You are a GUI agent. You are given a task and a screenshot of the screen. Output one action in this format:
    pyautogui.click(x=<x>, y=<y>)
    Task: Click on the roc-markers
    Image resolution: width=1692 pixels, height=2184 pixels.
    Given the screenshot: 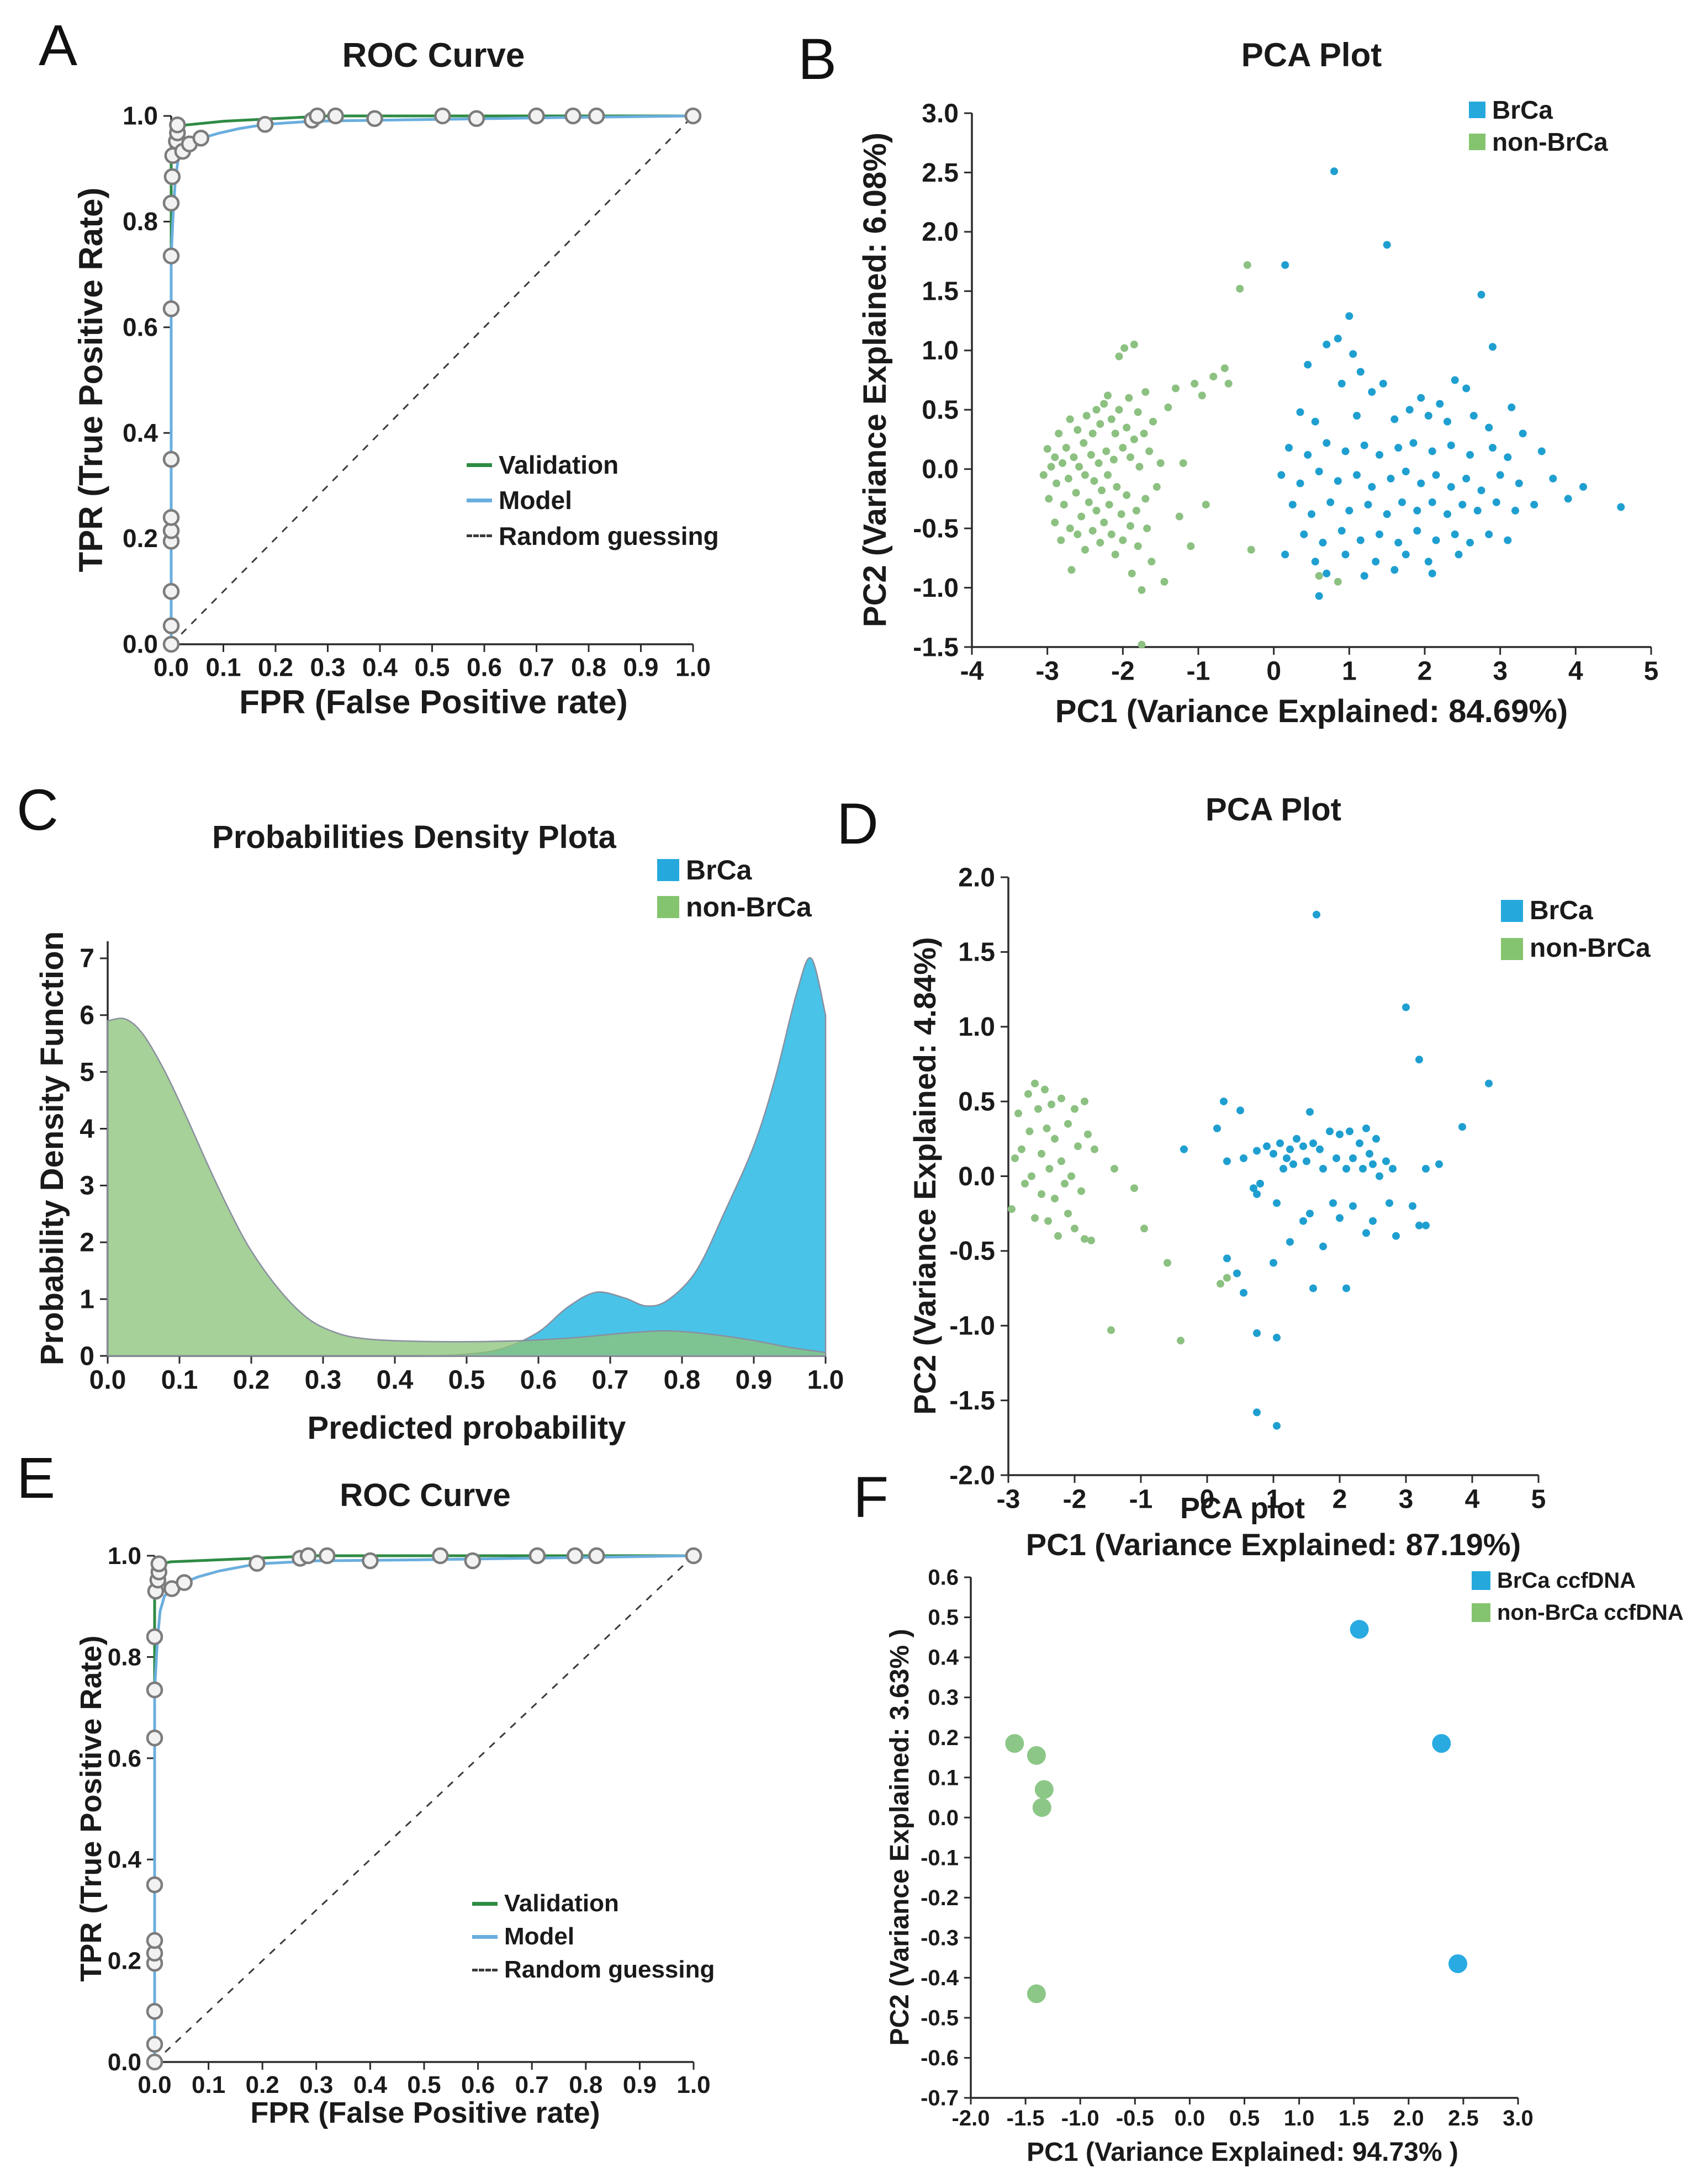 What is the action you would take?
    pyautogui.click(x=424, y=1809)
    